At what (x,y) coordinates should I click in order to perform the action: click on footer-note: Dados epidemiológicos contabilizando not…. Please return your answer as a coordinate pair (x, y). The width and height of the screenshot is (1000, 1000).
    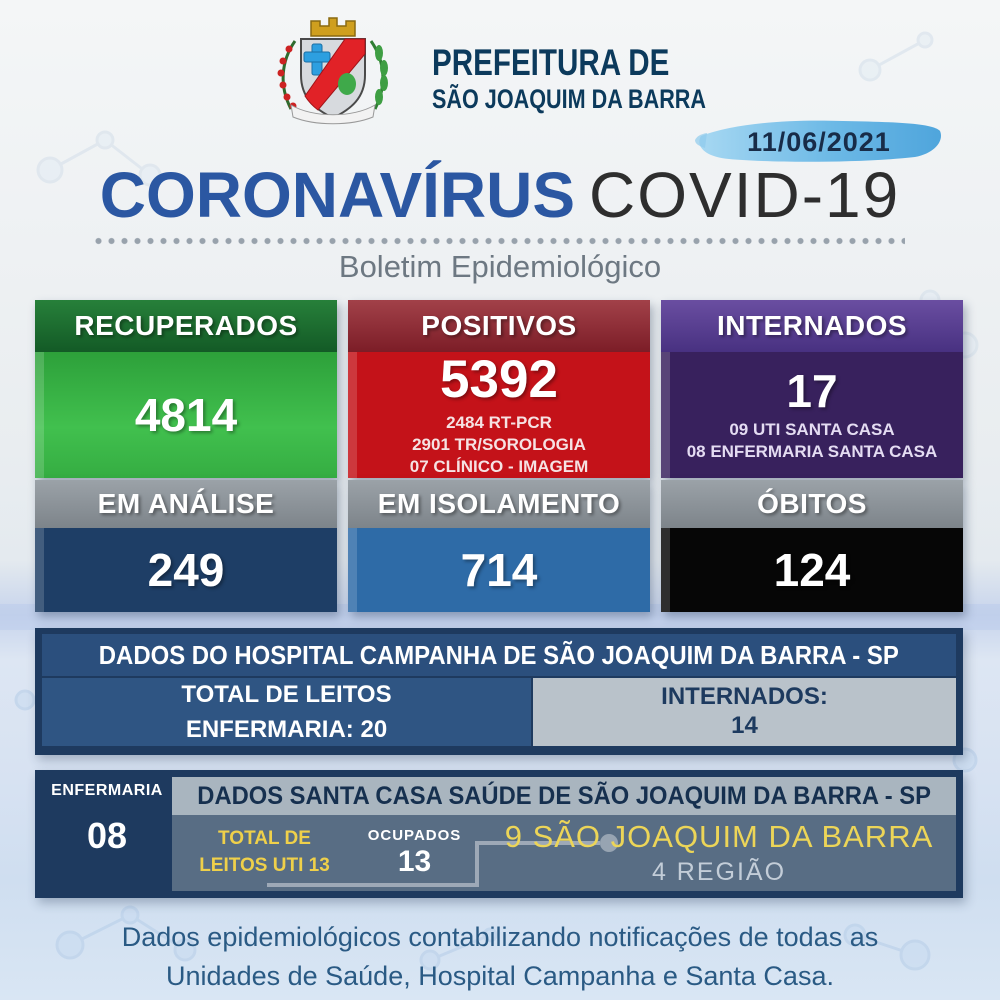
    Looking at the image, I should click on (500, 957).